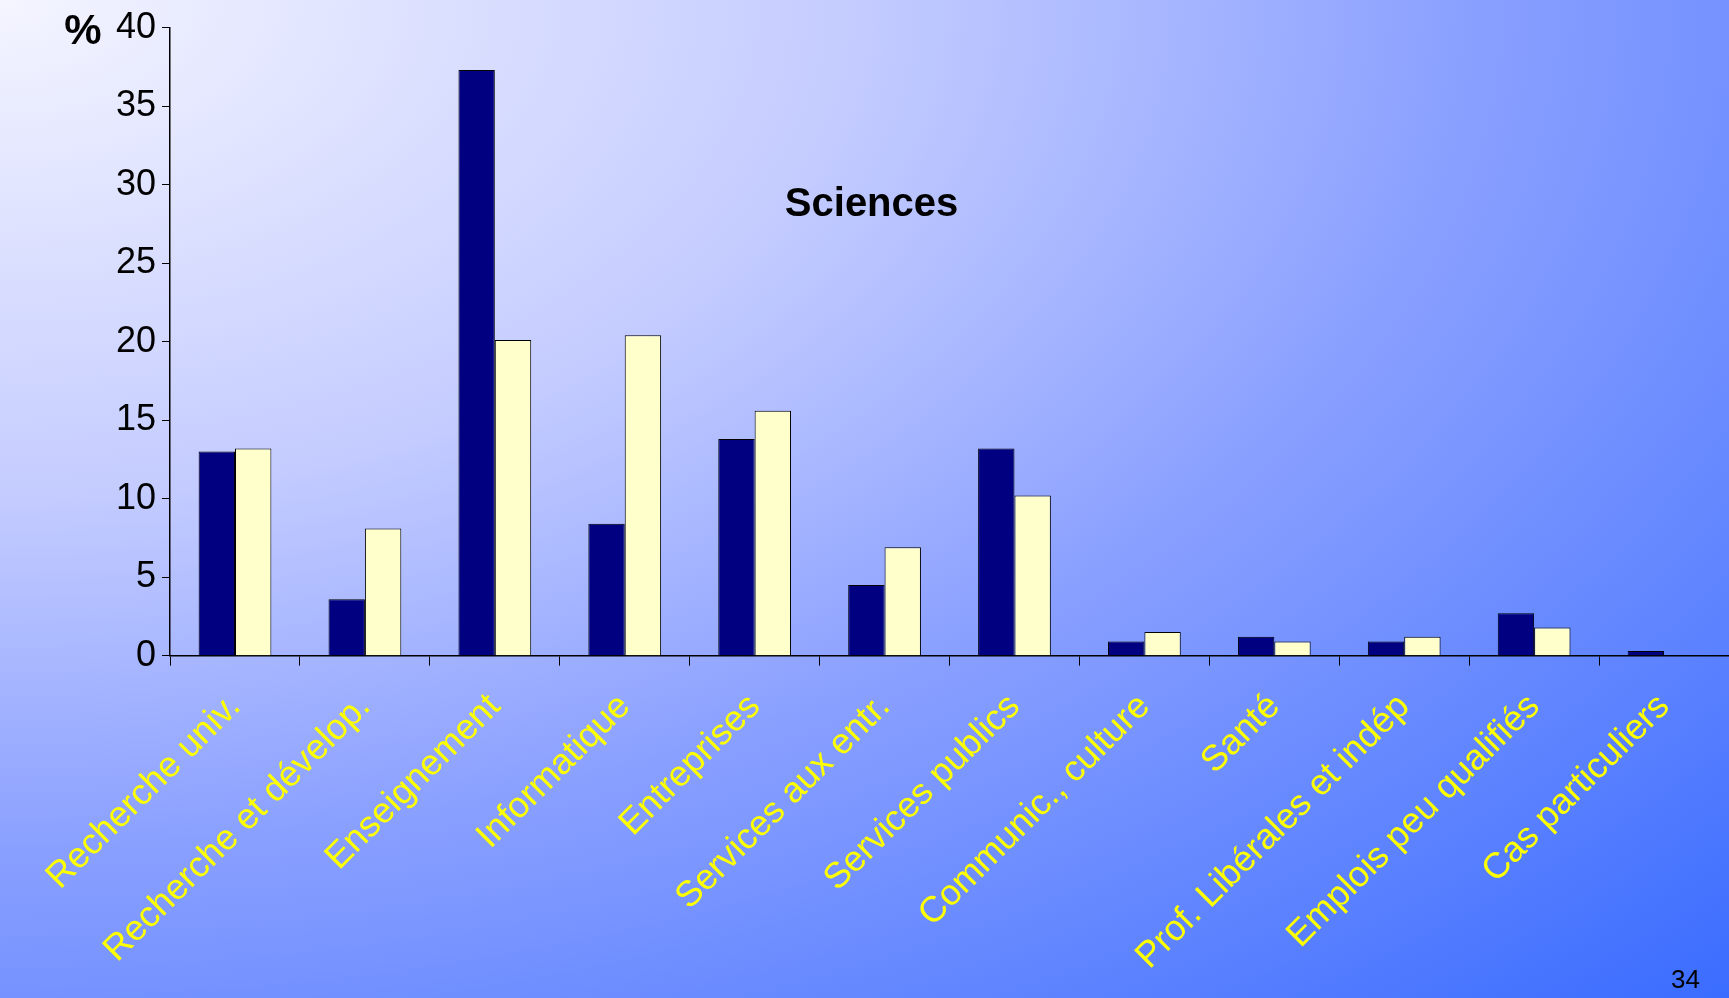  I want to click on y-tick-label: 0, so click(146, 653).